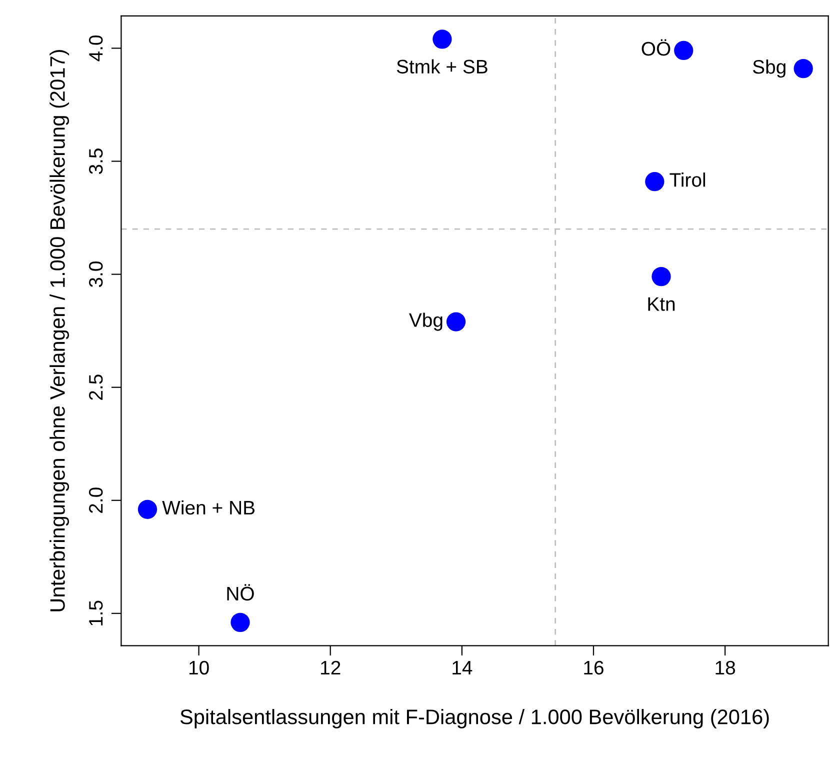  I want to click on annotation: Tirol, so click(688, 179).